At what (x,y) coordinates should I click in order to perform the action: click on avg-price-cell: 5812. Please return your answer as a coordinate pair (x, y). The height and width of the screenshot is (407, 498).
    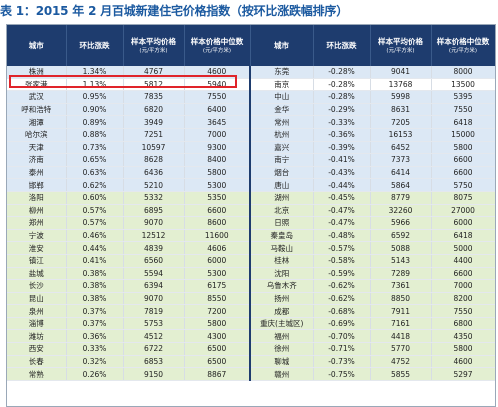
    Looking at the image, I should click on (154, 85).